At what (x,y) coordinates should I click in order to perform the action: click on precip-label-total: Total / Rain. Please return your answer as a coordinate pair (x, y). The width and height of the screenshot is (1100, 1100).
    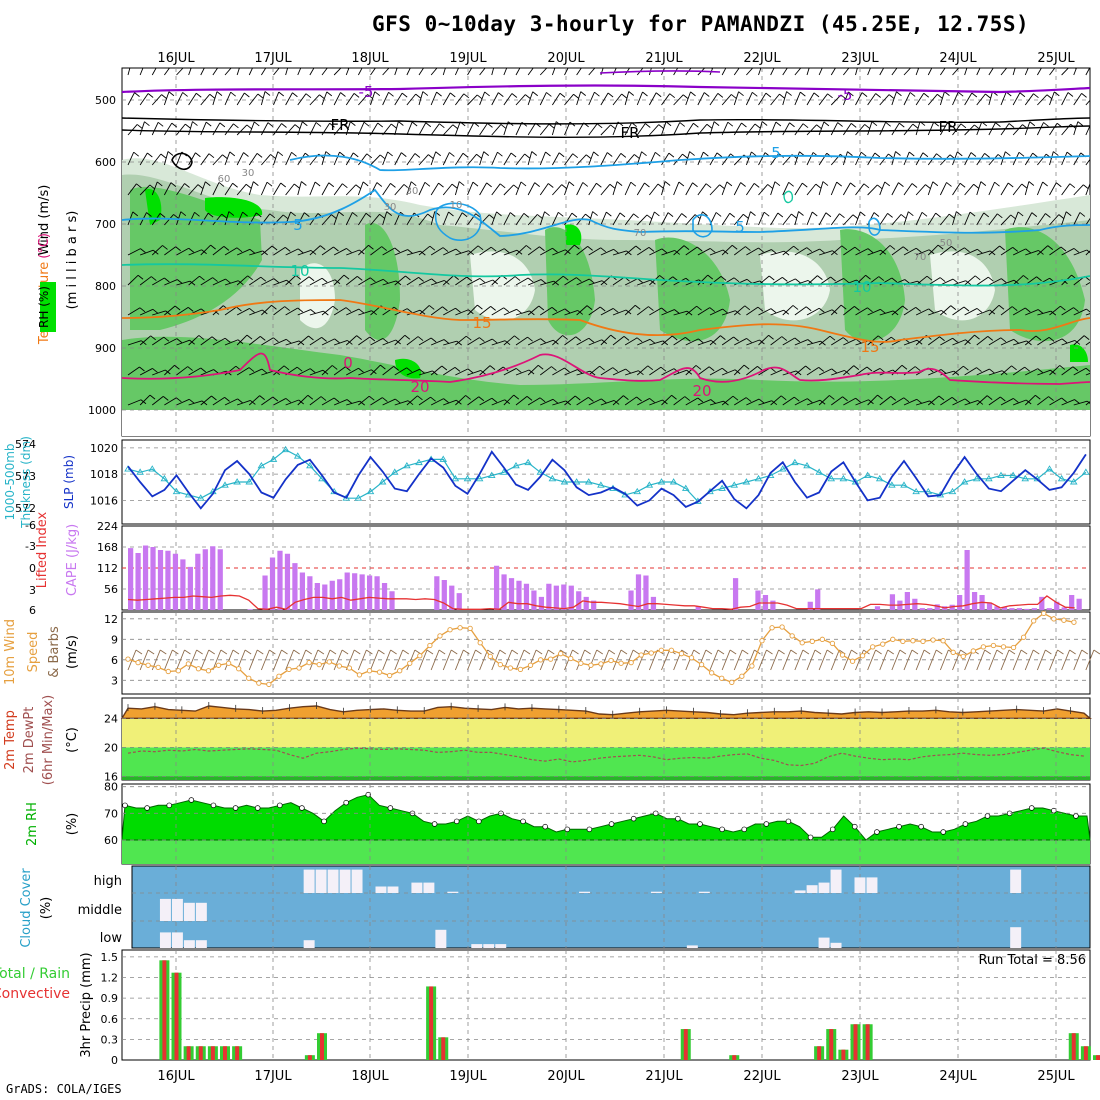
    Looking at the image, I should click on (35, 974).